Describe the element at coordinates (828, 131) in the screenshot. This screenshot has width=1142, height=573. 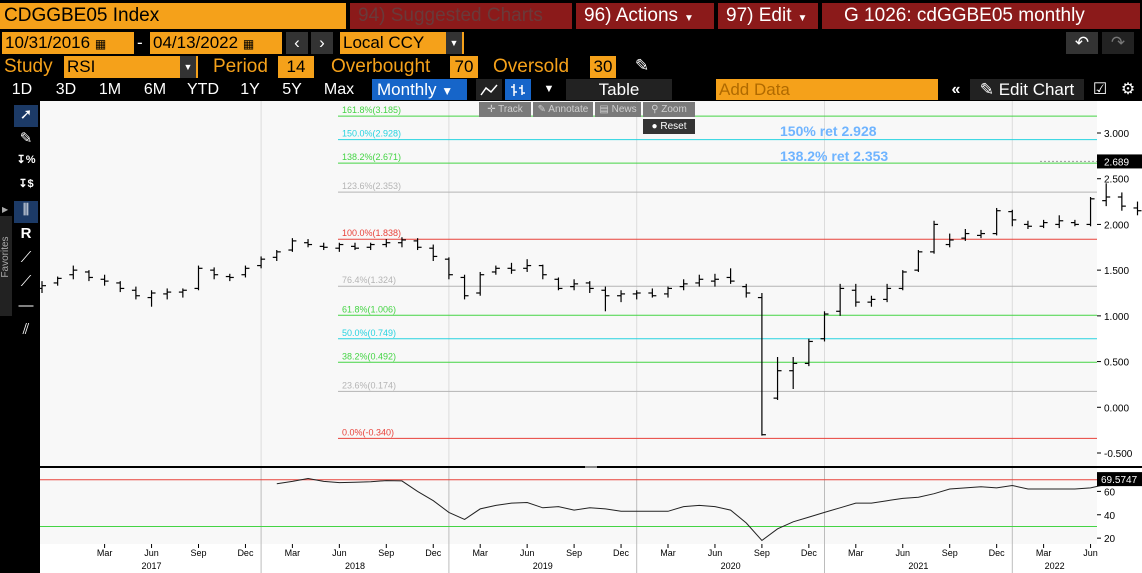
I see `chart-annotation: 150% ret 2.928` at that location.